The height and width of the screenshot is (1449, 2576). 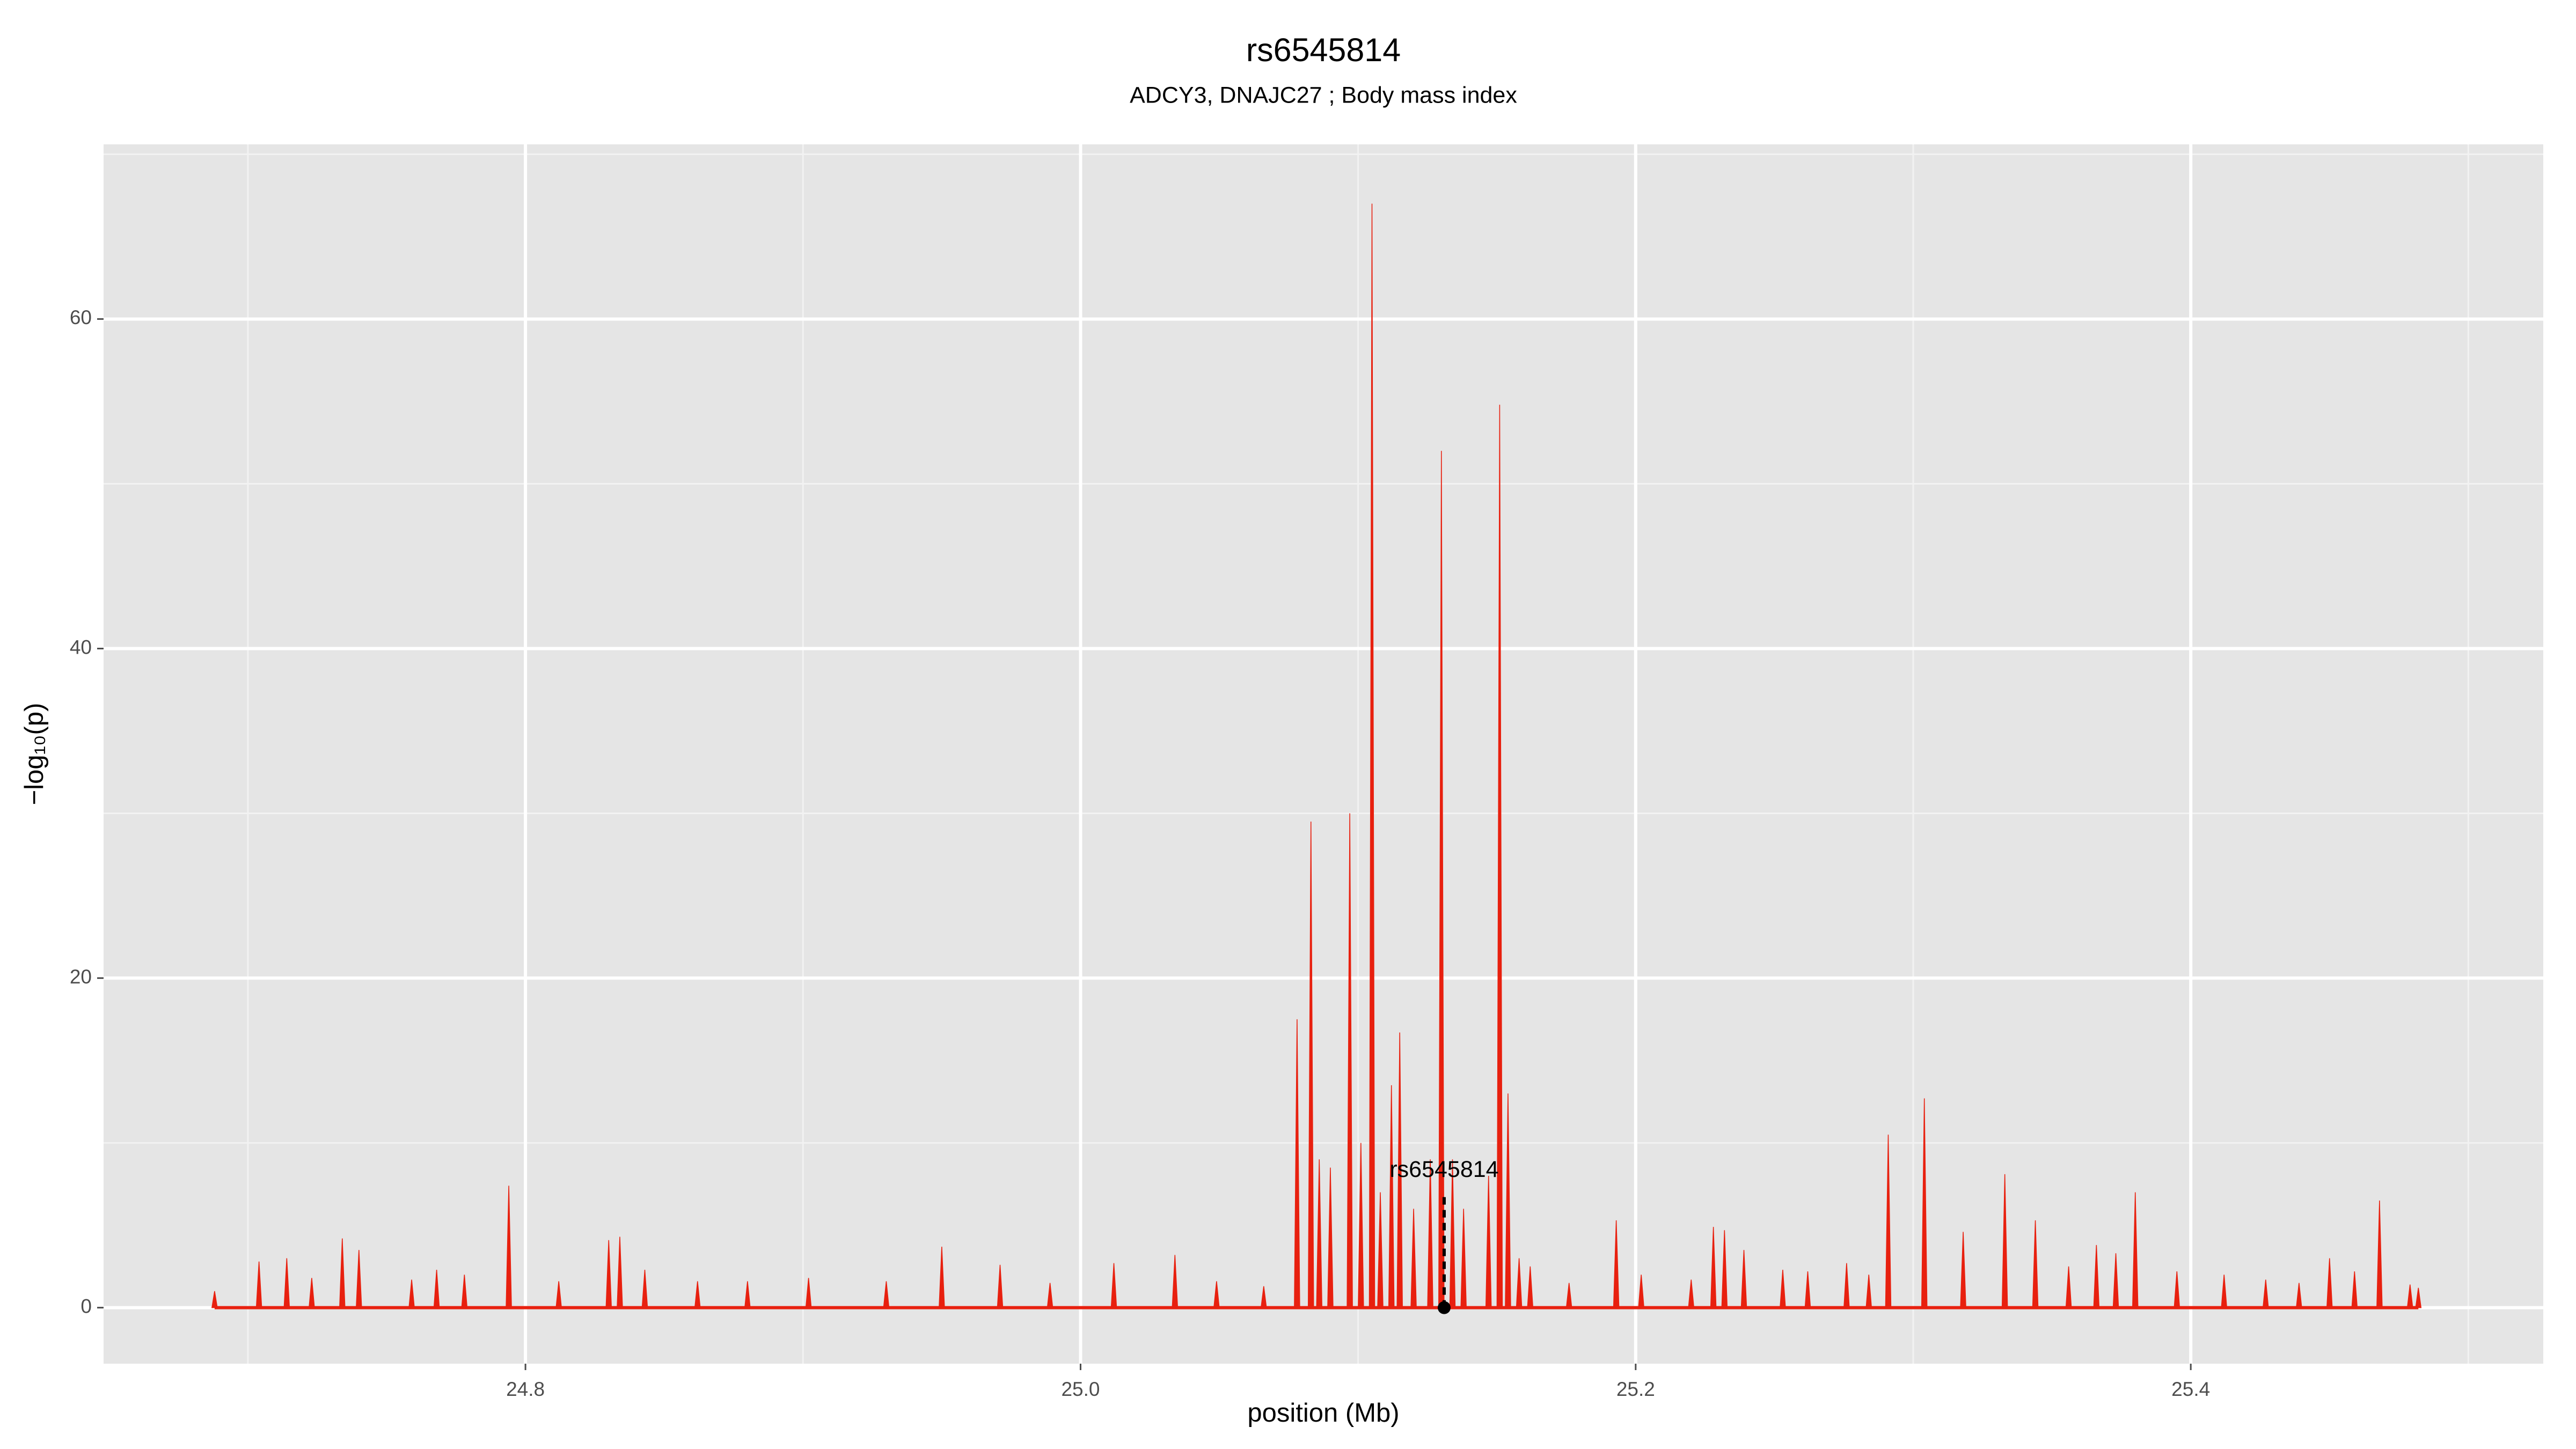 What do you see at coordinates (1323, 1413) in the screenshot?
I see `x-axis-title: position (Mb)` at bounding box center [1323, 1413].